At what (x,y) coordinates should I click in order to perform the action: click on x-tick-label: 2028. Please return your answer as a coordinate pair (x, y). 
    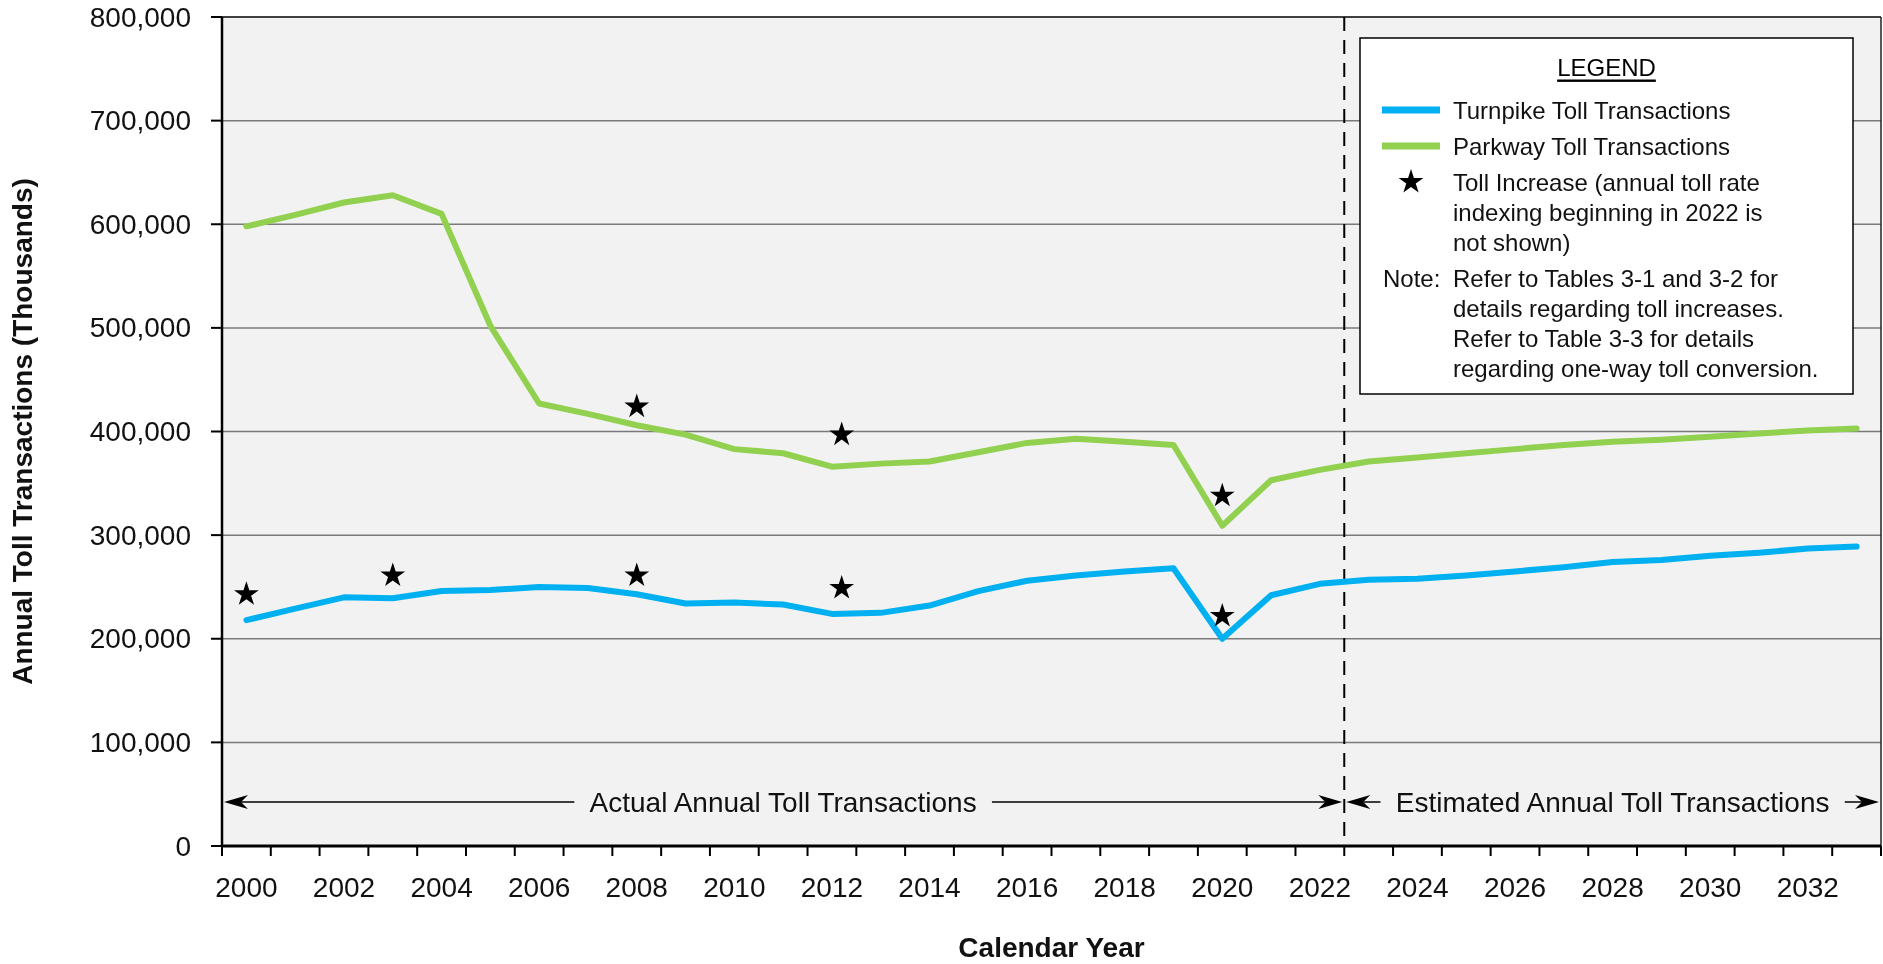
    Looking at the image, I should click on (1612, 887).